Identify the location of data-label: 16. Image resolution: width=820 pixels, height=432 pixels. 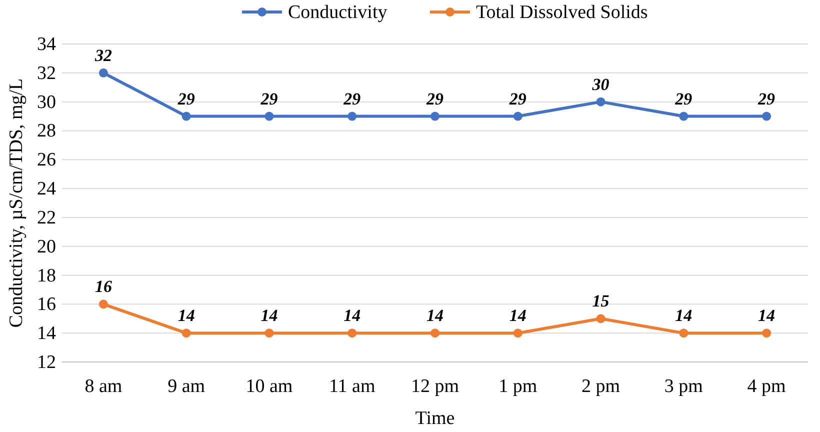
(103, 286).